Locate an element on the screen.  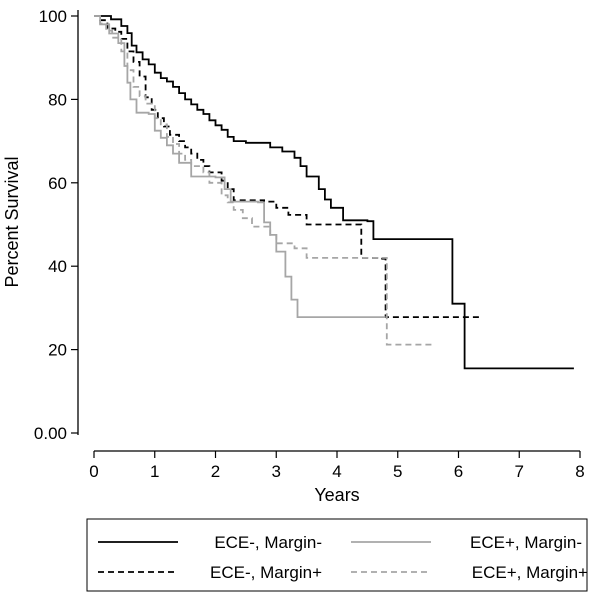
x-axis-title: Years is located at coordinates (336, 495).